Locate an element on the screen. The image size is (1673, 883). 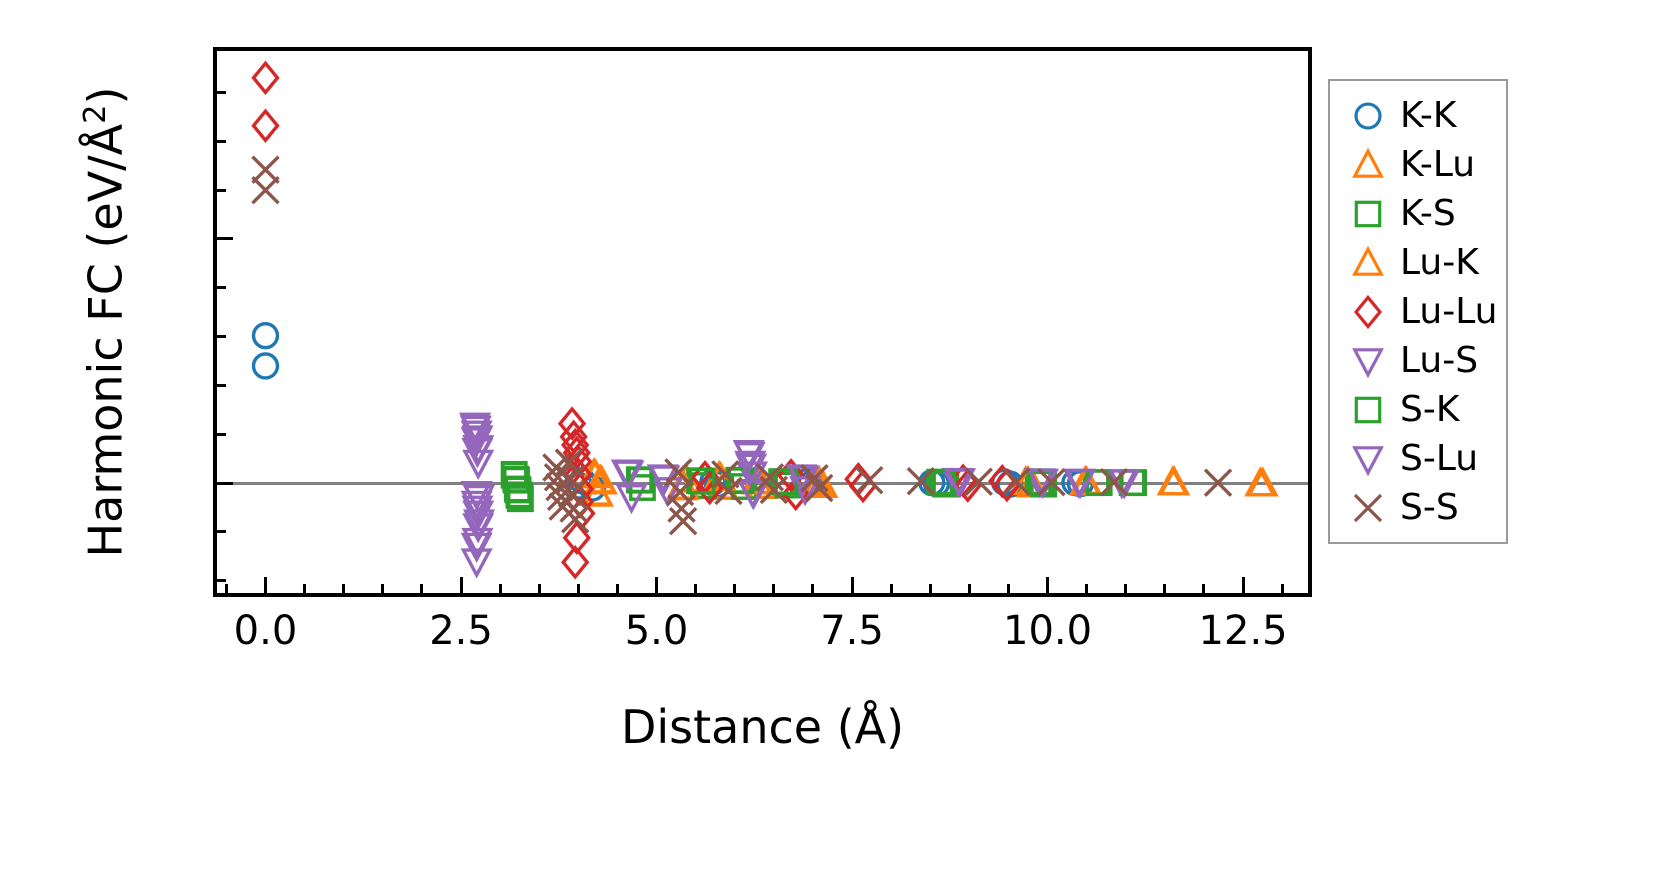
legend-item-k-s: K-S is located at coordinates (1418, 213).